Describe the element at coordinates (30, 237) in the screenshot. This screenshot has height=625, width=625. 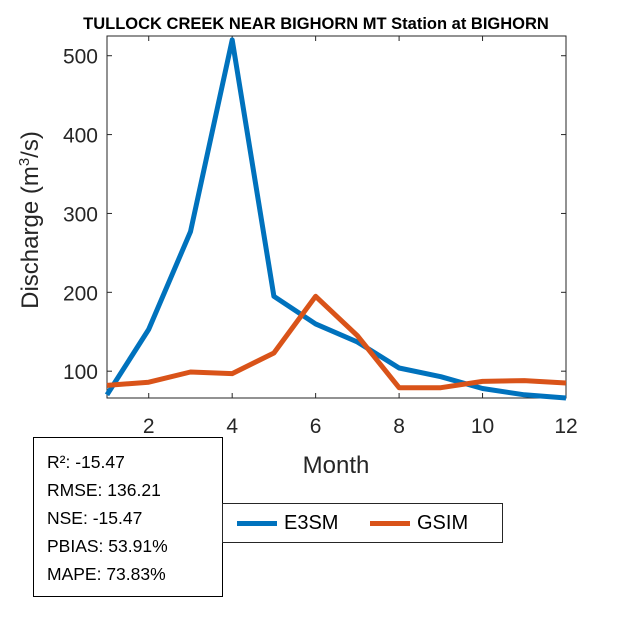
I see `y-axis-label-base: Discharge (m` at that location.